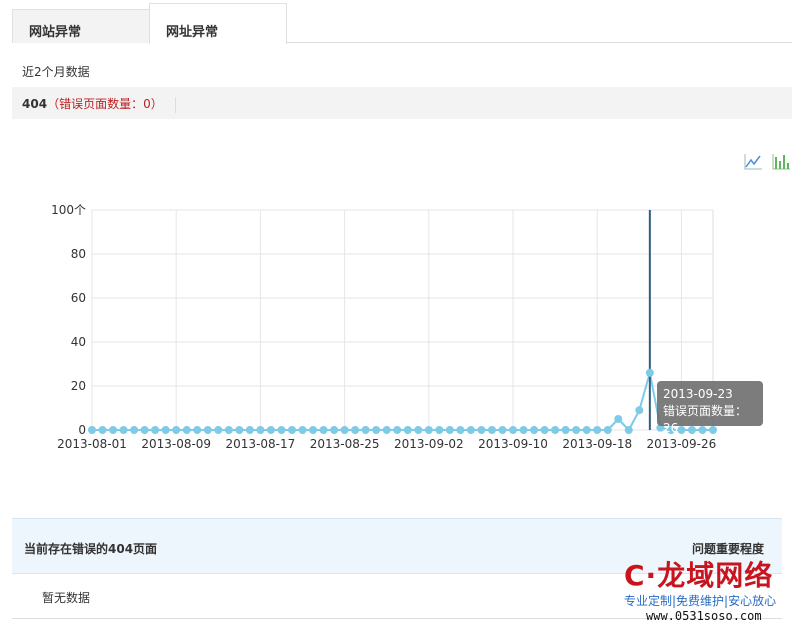 Image resolution: width=804 pixels, height=636 pixels. I want to click on x-tick-label: 2013-09-26, so click(682, 444).